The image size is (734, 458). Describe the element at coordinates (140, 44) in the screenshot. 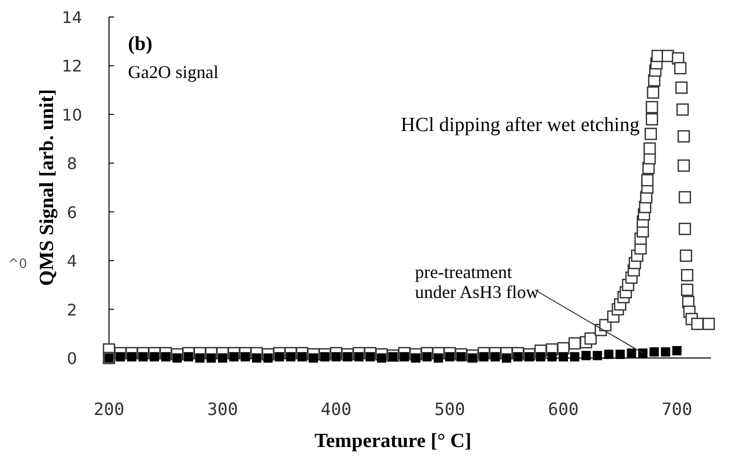

I see `annotation: (b)` at that location.